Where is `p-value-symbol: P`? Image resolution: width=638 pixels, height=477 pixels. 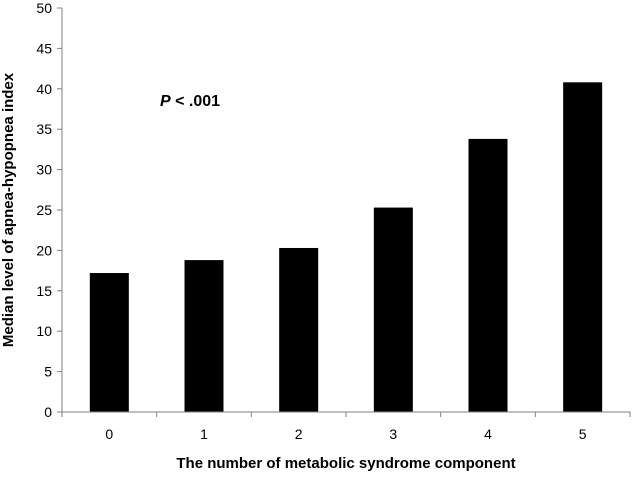
p-value-symbol: P is located at coordinates (165, 101).